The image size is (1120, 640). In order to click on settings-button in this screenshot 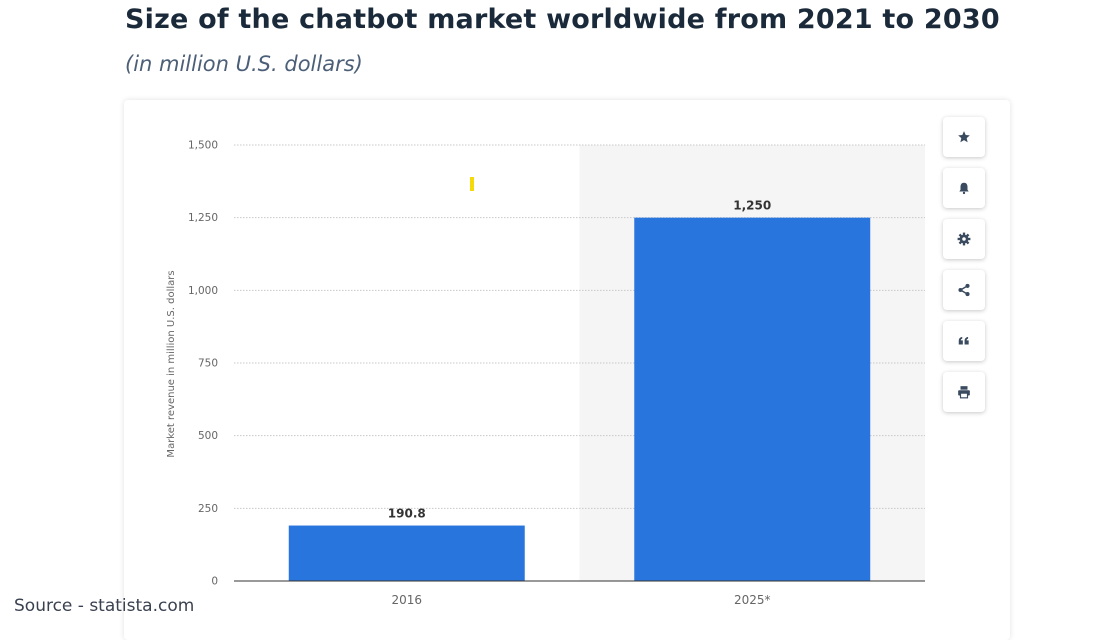, I will do `click(964, 239)`.